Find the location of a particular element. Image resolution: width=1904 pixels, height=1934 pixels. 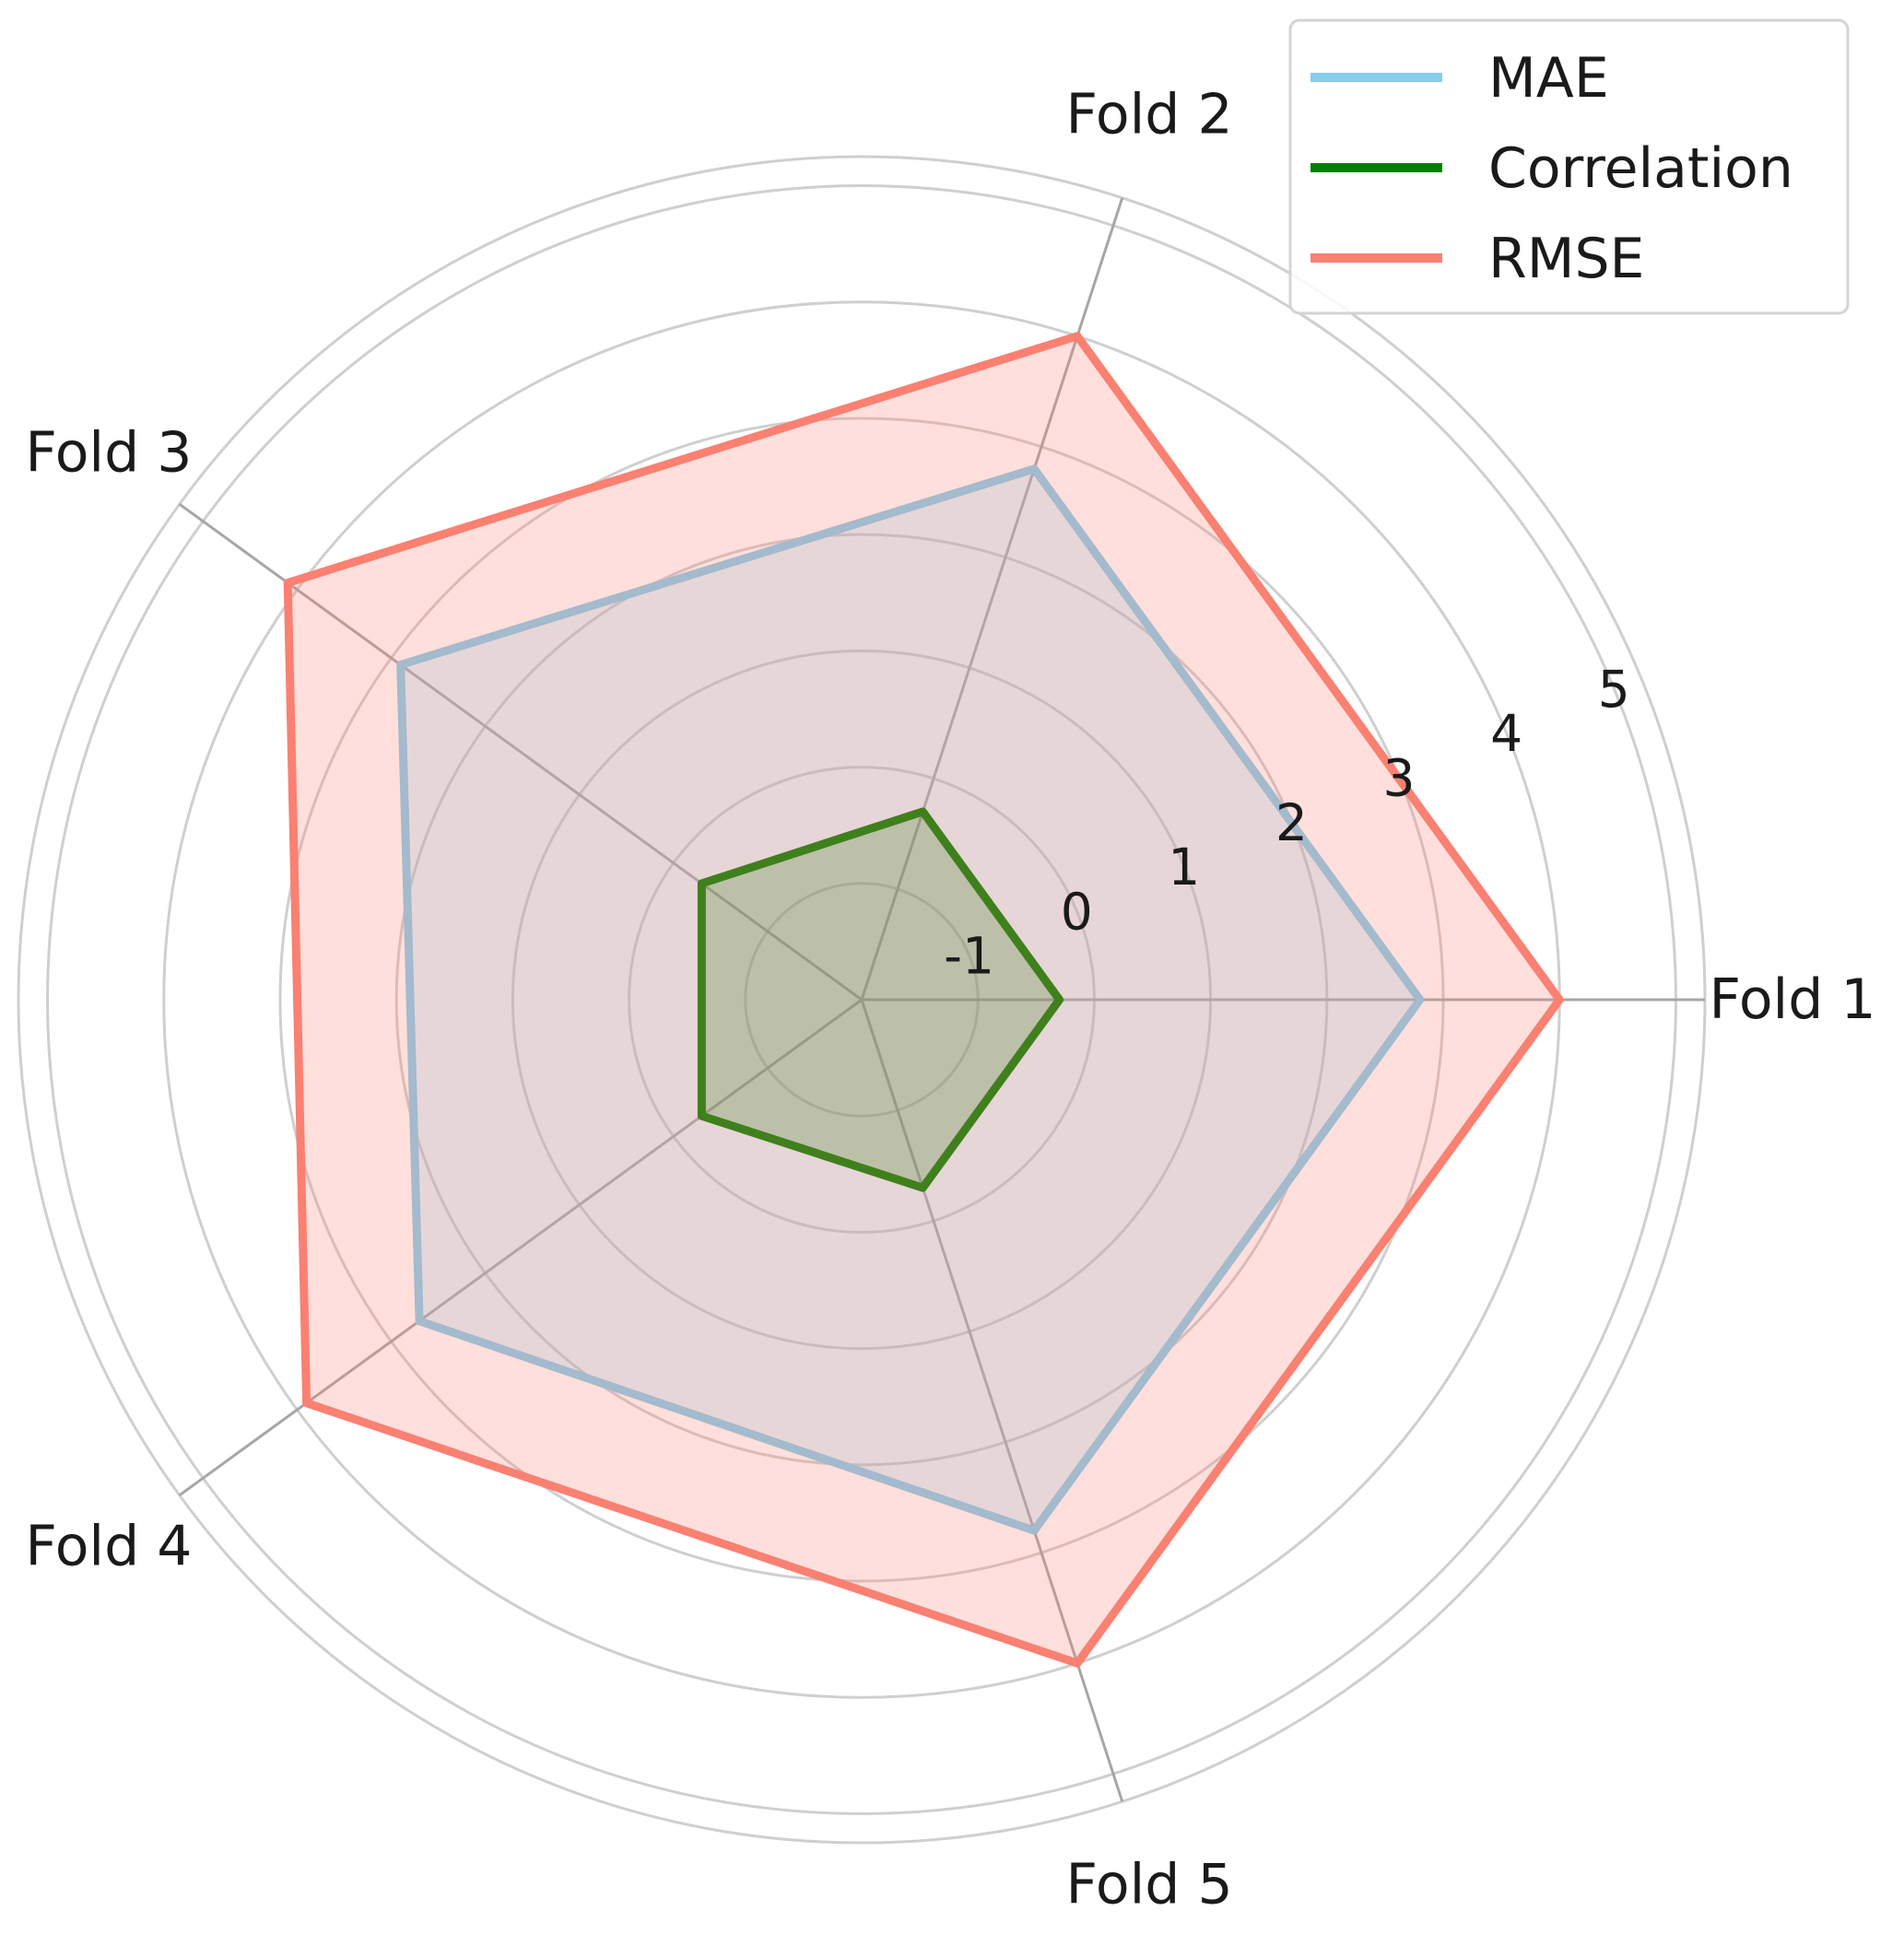

series-line-correlation is located at coordinates (880, 999).